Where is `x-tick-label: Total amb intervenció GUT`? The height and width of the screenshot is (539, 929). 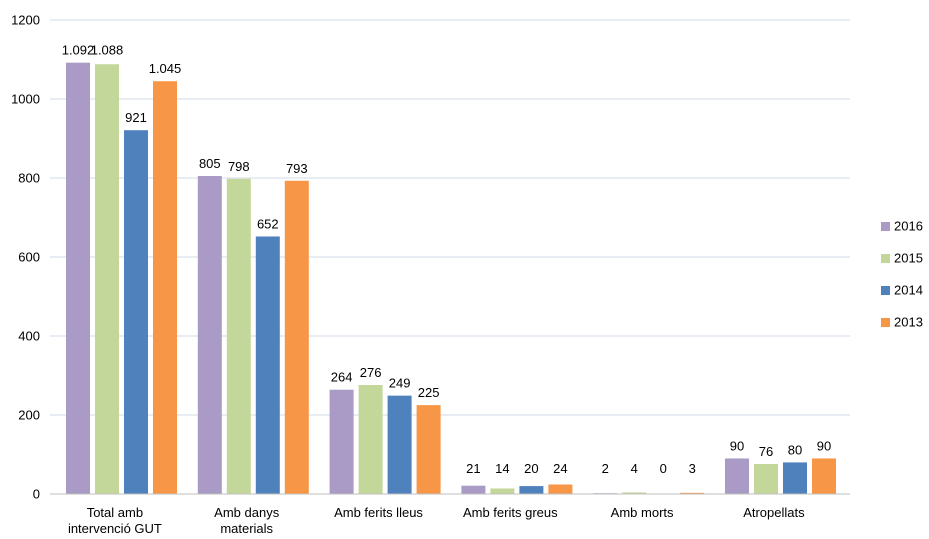
x-tick-label: Total amb intervenció GUT is located at coordinates (115, 520).